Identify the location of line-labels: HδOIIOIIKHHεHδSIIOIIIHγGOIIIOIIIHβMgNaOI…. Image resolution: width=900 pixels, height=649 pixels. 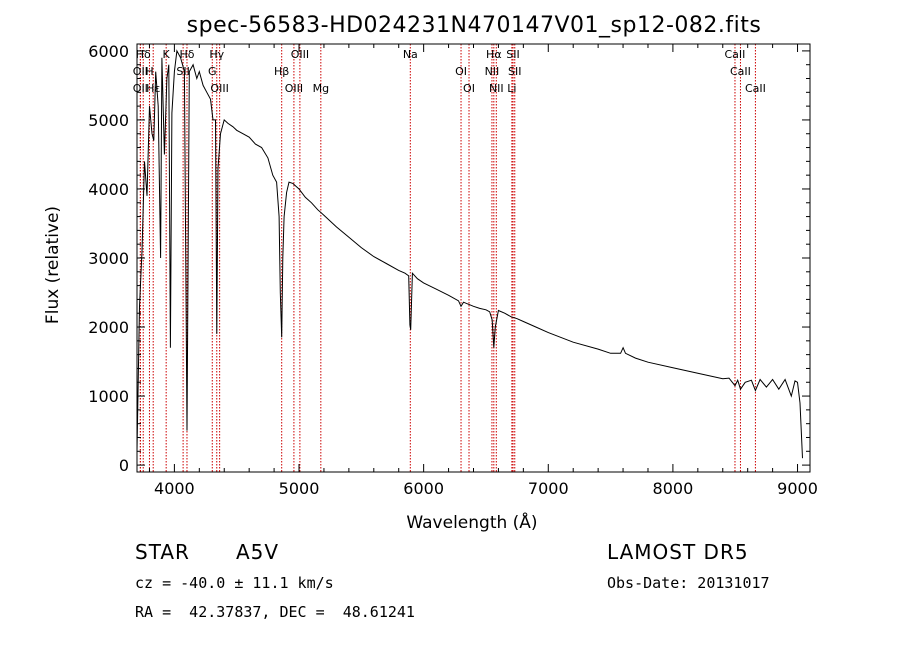
(449, 71).